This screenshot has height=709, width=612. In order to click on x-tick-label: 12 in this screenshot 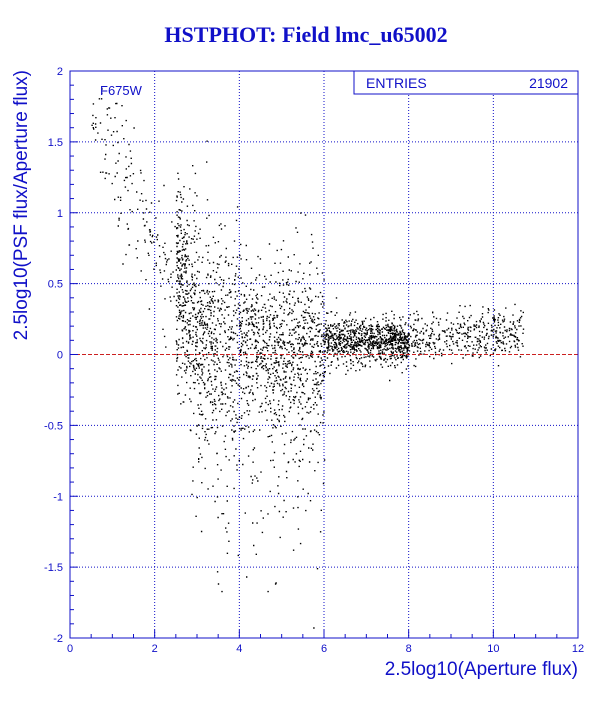, I will do `click(578, 649)`.